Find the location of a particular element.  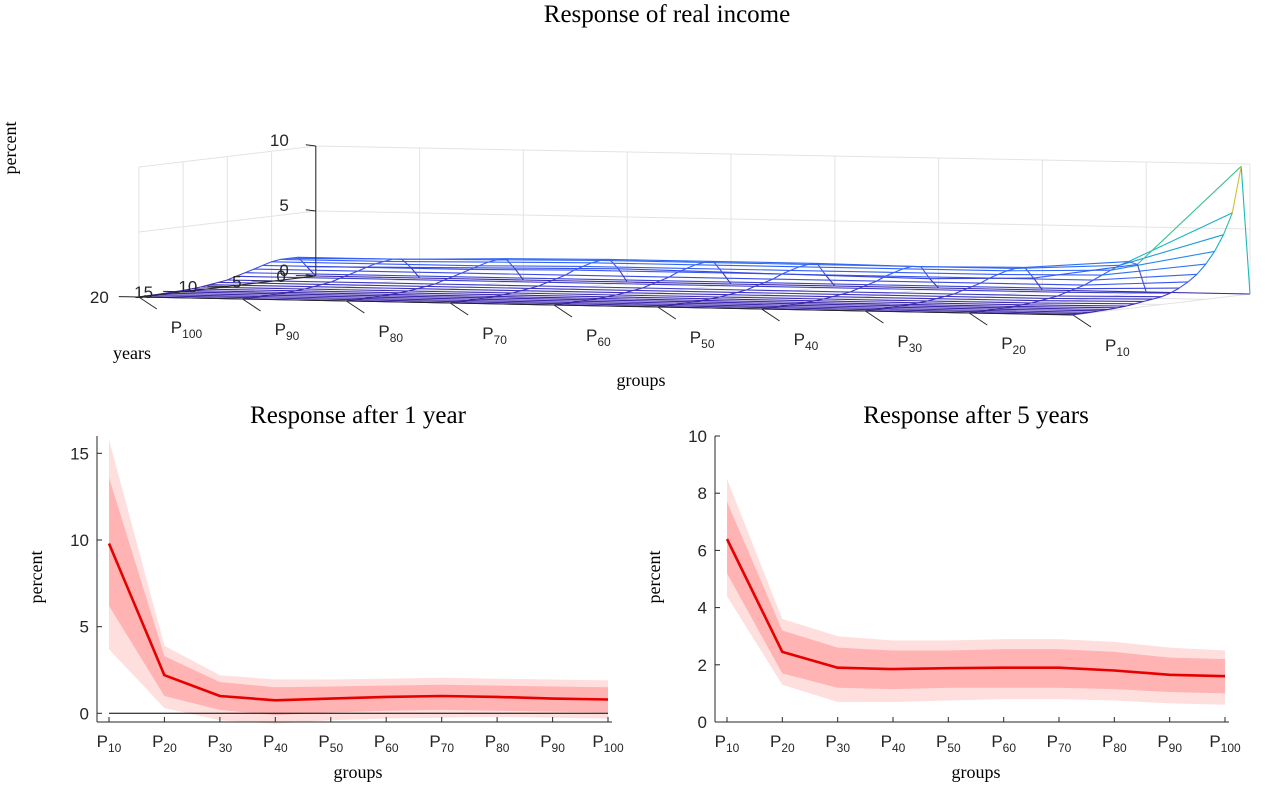

x-tick-label: P80 is located at coordinates (497, 743).